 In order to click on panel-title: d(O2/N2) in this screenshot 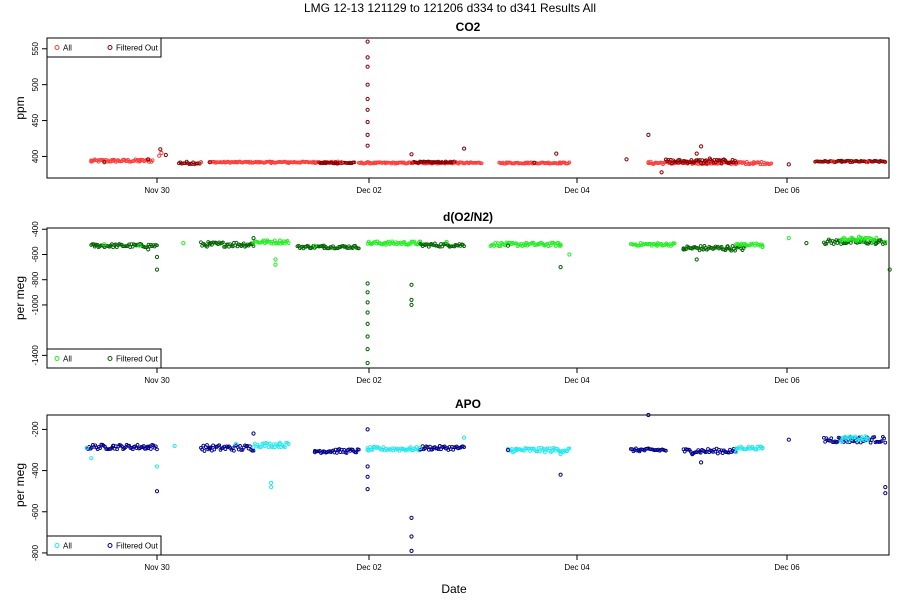, I will do `click(468, 217)`.